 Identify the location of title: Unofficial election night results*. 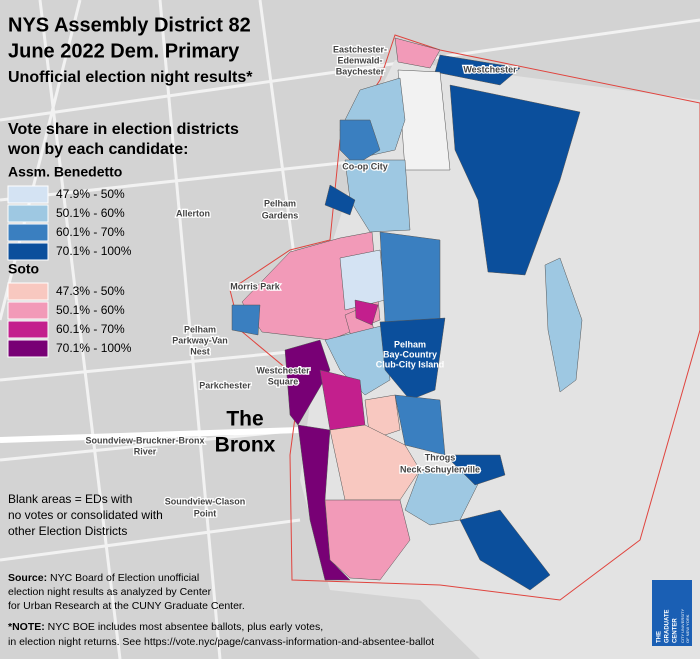
(130, 77).